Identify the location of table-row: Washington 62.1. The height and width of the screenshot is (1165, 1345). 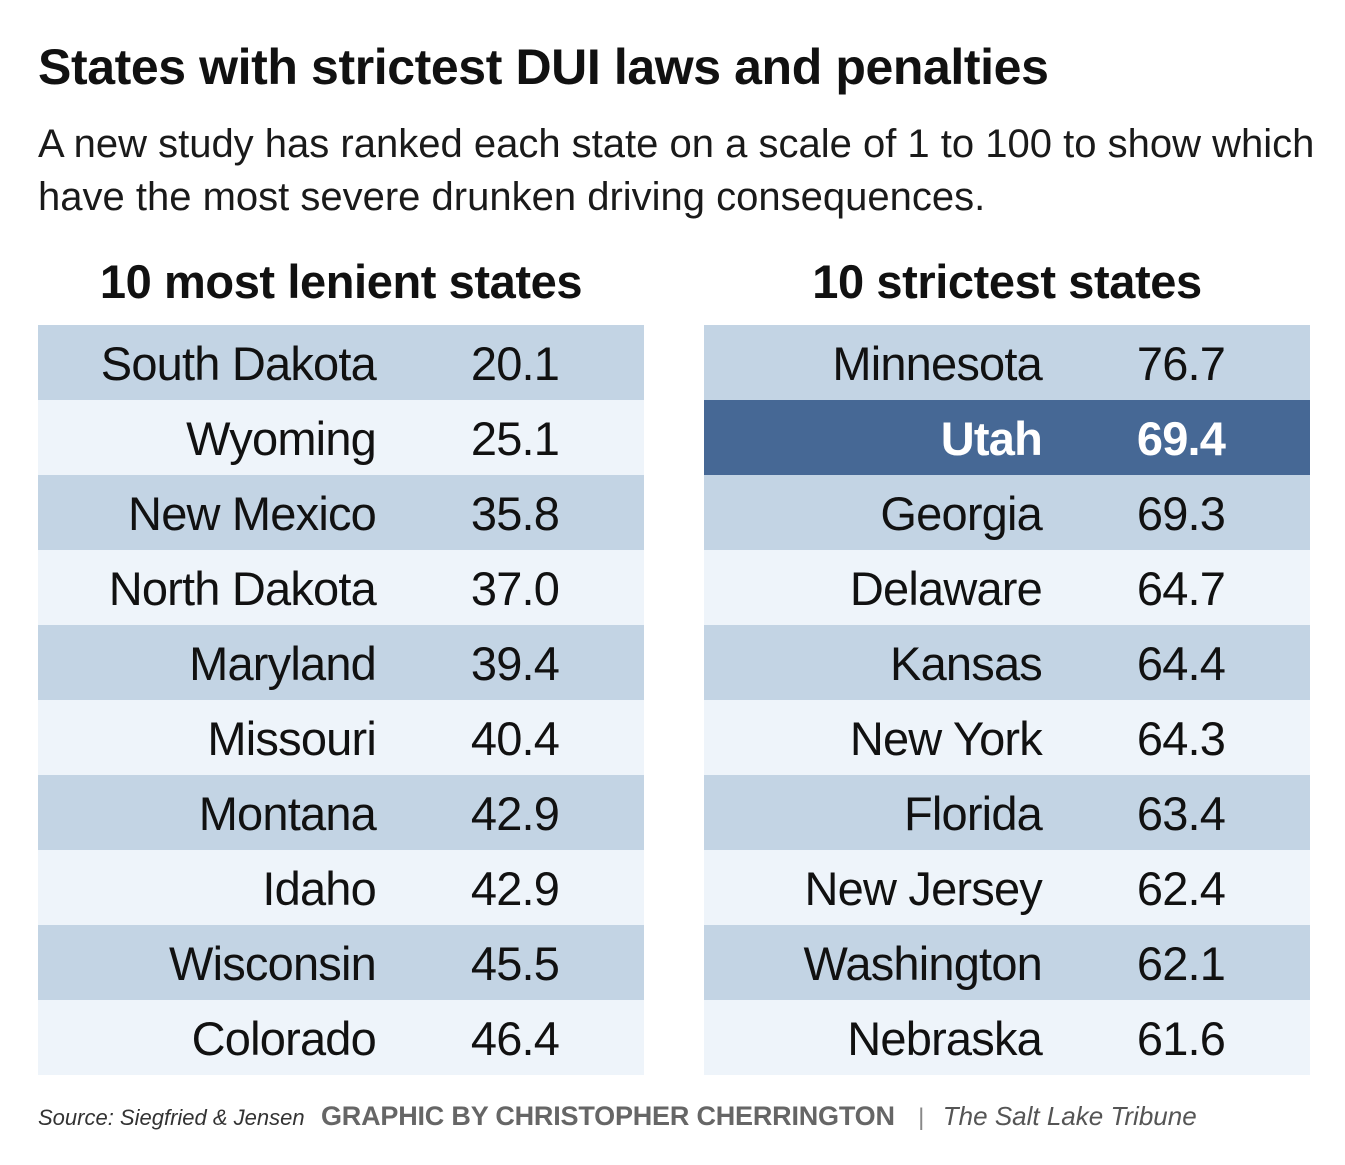
(1007, 962).